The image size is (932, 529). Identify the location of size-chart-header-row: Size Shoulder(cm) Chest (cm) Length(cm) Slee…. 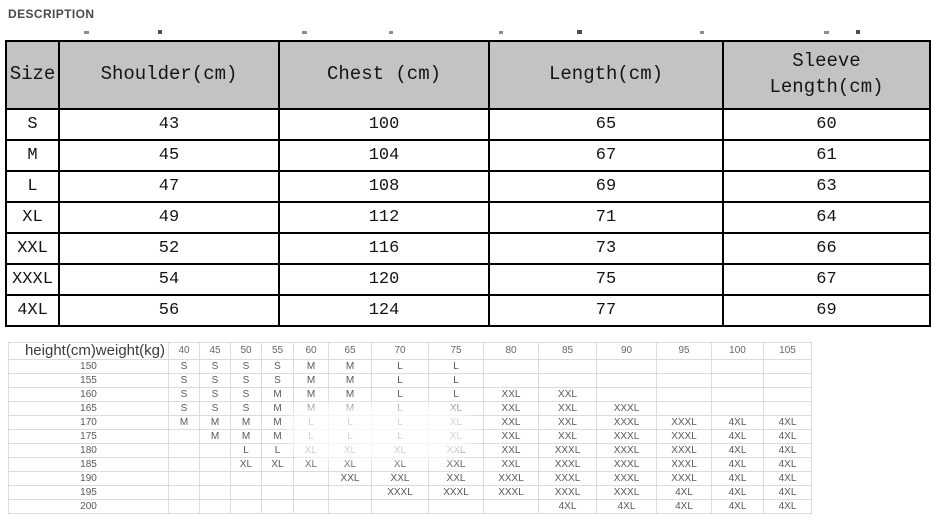
(468, 75).